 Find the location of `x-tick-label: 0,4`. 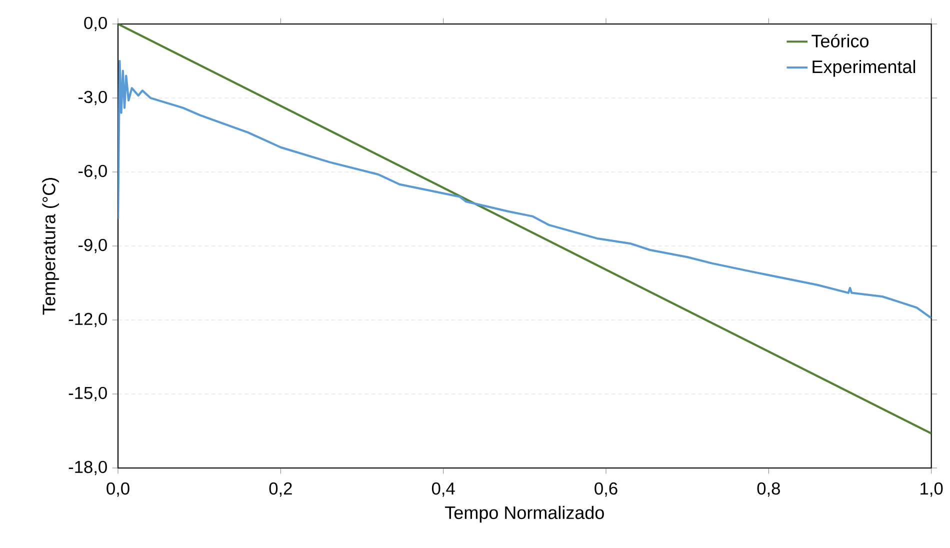

x-tick-label: 0,4 is located at coordinates (443, 489).